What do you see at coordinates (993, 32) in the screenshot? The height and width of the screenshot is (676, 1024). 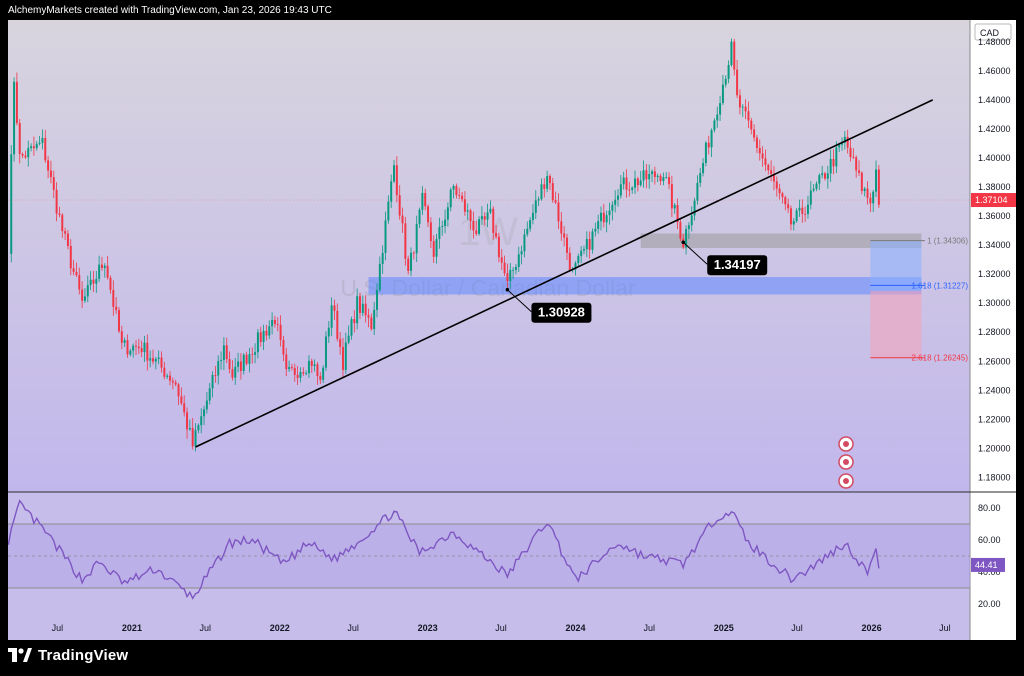 I see `currency-label-box` at bounding box center [993, 32].